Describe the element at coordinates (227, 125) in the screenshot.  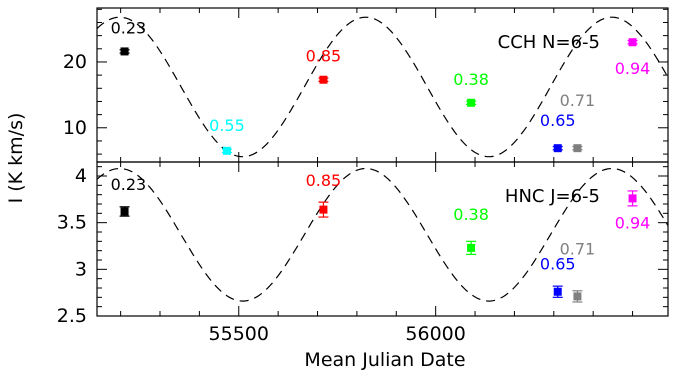
I see `phase-label: 0.55` at that location.